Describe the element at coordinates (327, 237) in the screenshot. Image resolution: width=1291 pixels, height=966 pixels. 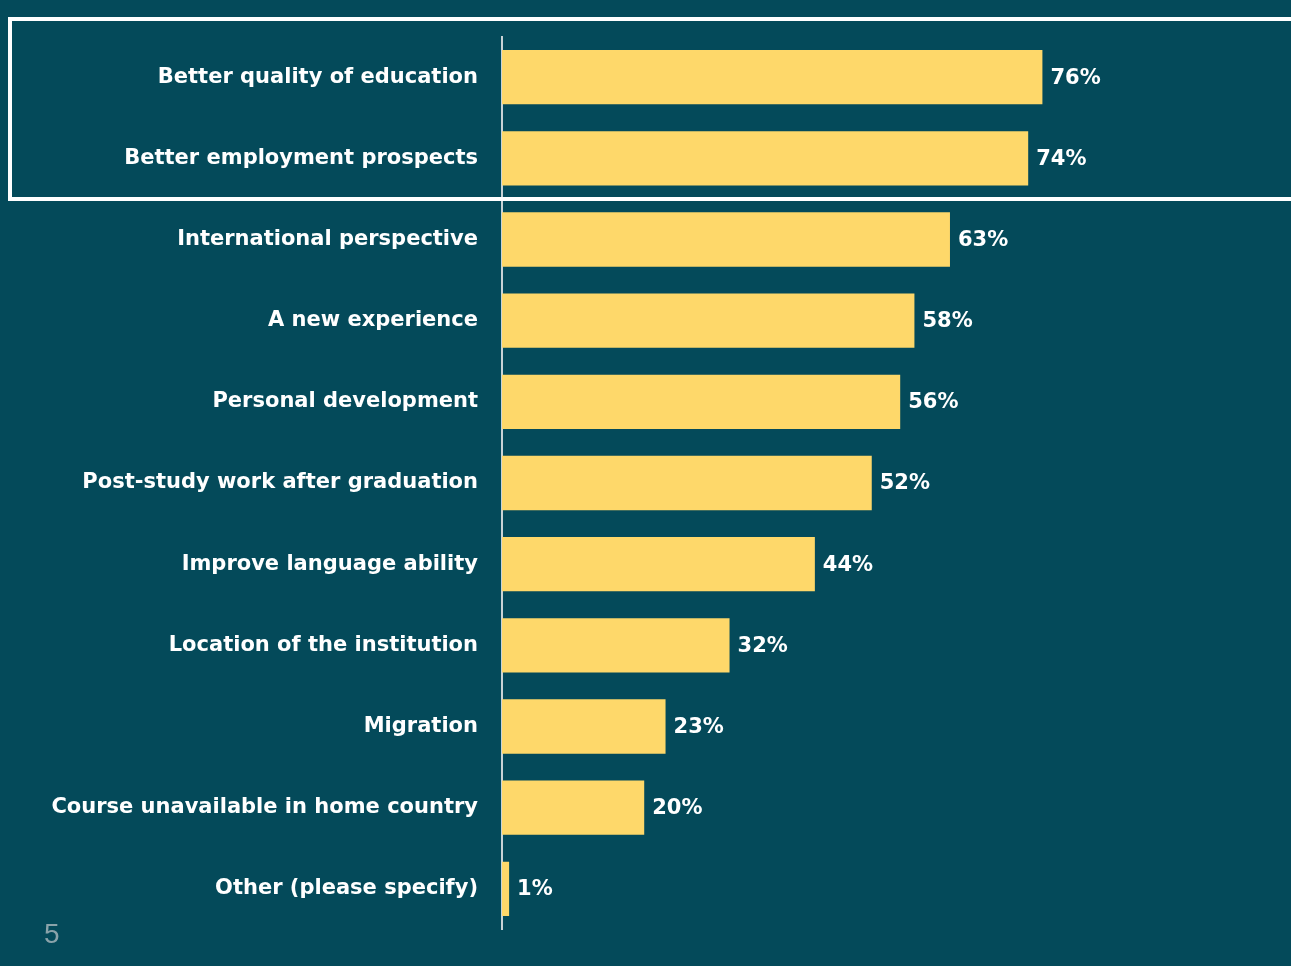
I see `y-tick-label: International perspective` at that location.